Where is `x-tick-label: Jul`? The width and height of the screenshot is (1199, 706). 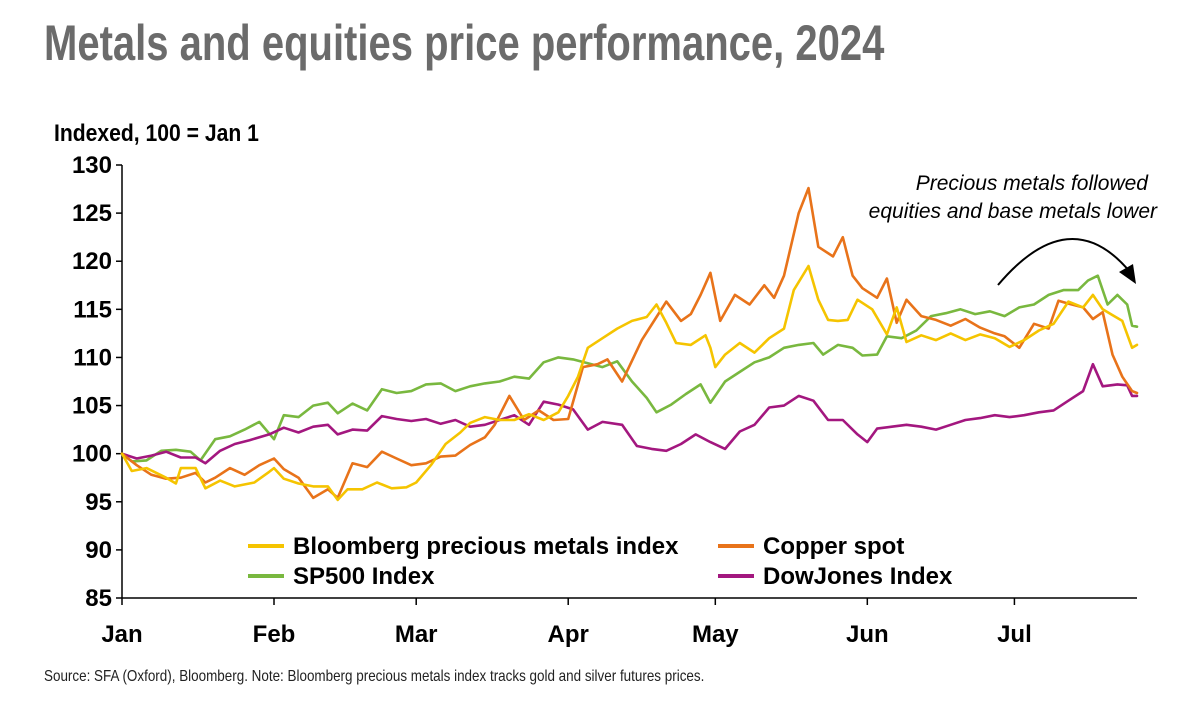 x-tick-label: Jul is located at coordinates (1014, 634).